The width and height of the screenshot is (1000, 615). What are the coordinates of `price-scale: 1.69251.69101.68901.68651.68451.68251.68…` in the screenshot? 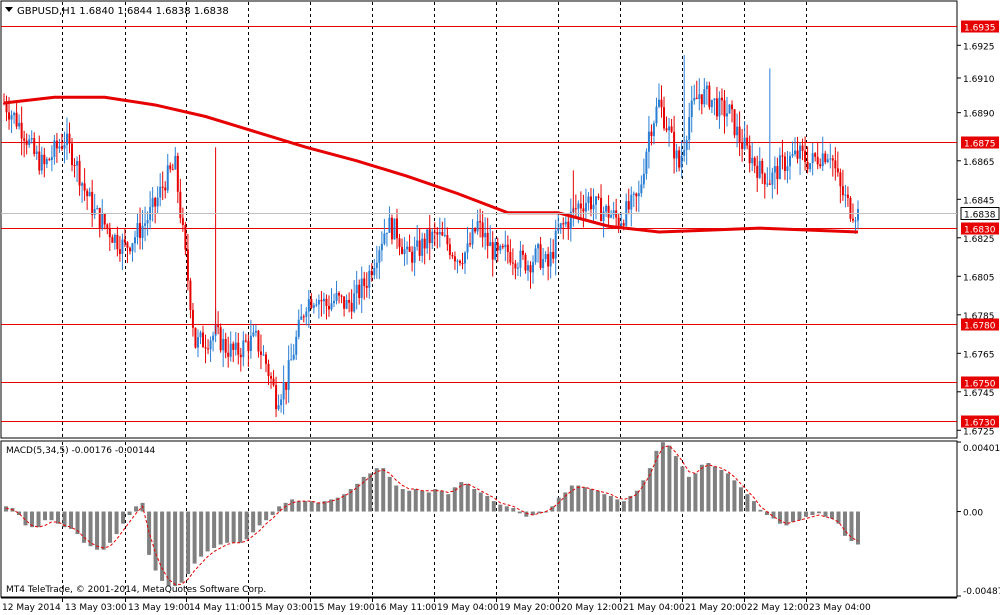 It's located at (976, 239).